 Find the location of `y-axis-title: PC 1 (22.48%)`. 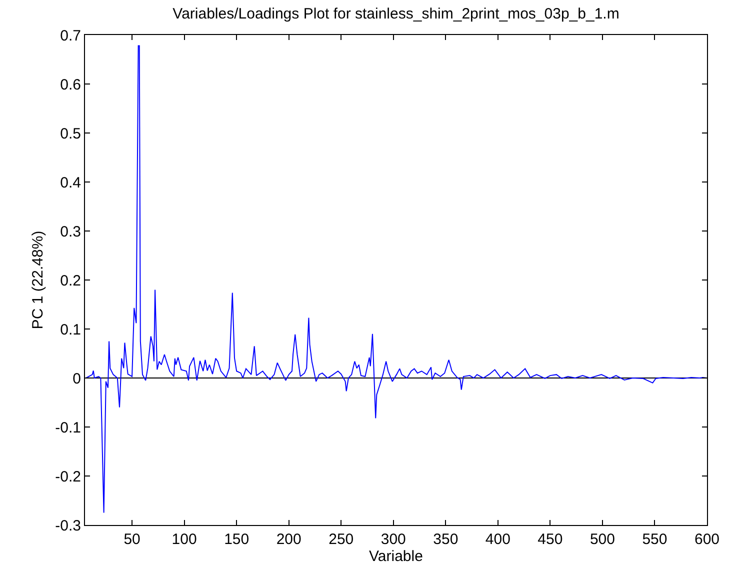

y-axis-title: PC 1 (22.48%) is located at coordinates (37, 280).